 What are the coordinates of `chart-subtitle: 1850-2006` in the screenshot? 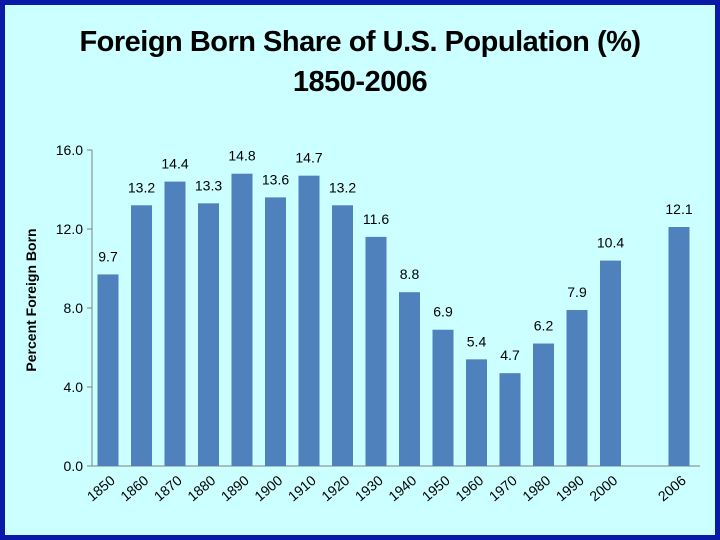 It's located at (360, 82).